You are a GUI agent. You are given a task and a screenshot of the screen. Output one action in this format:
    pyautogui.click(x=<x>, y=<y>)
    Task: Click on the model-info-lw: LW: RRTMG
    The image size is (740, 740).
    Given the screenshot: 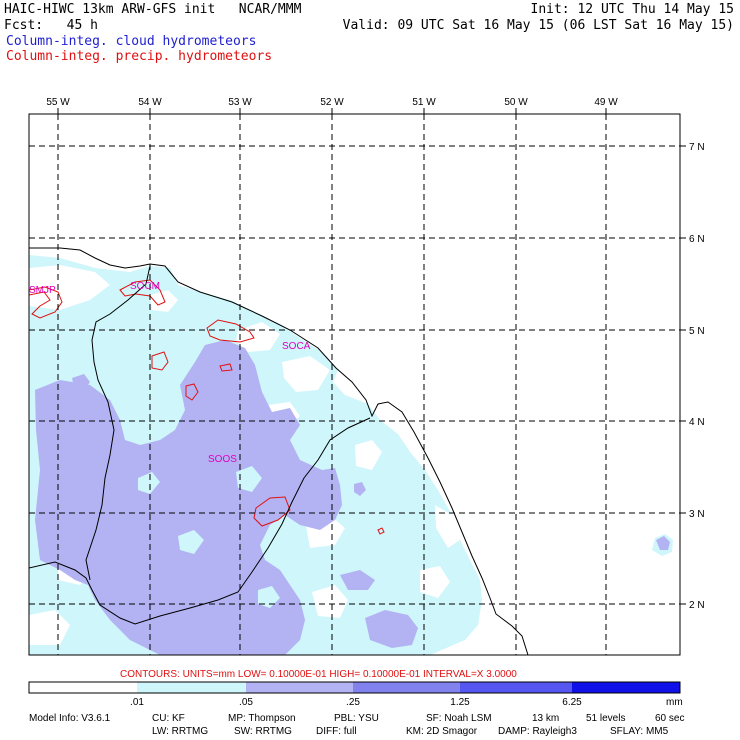 What is the action you would take?
    pyautogui.click(x=180, y=731)
    